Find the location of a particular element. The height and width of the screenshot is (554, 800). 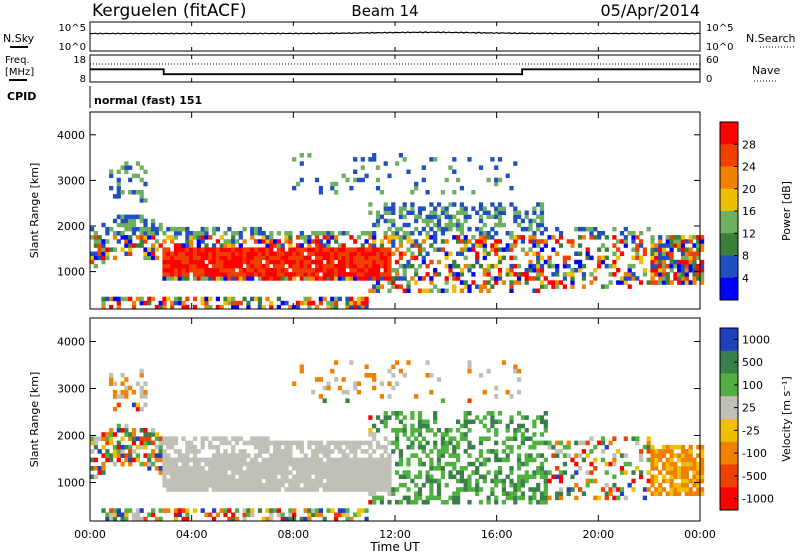

cpid-label: CPID is located at coordinates (21, 96).